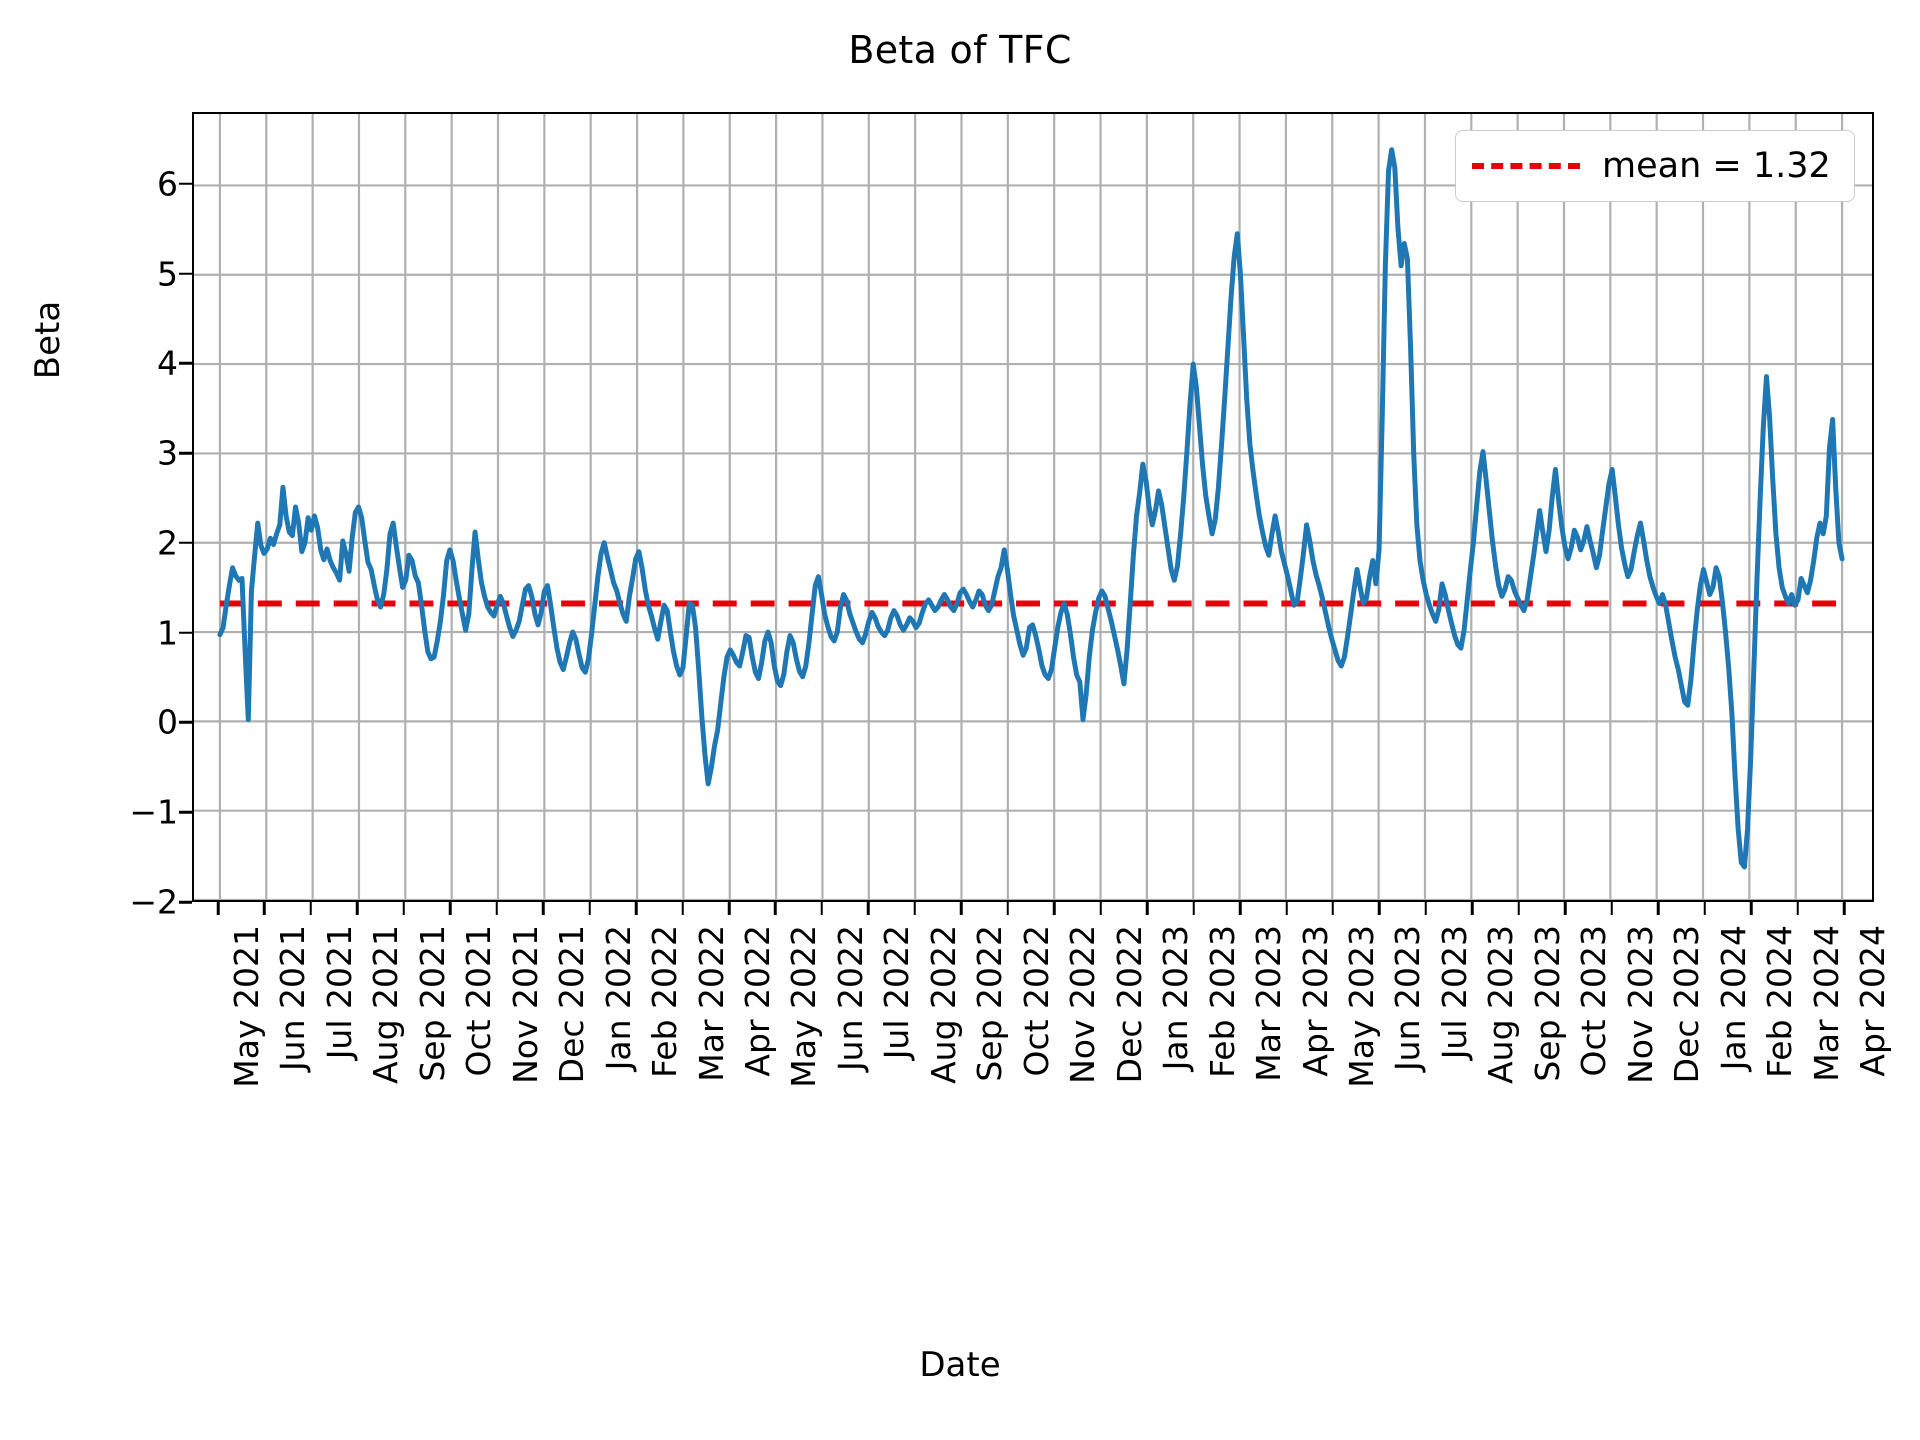  Describe the element at coordinates (572, 1004) in the screenshot. I see `x-tick-label: Dec 2021` at that location.